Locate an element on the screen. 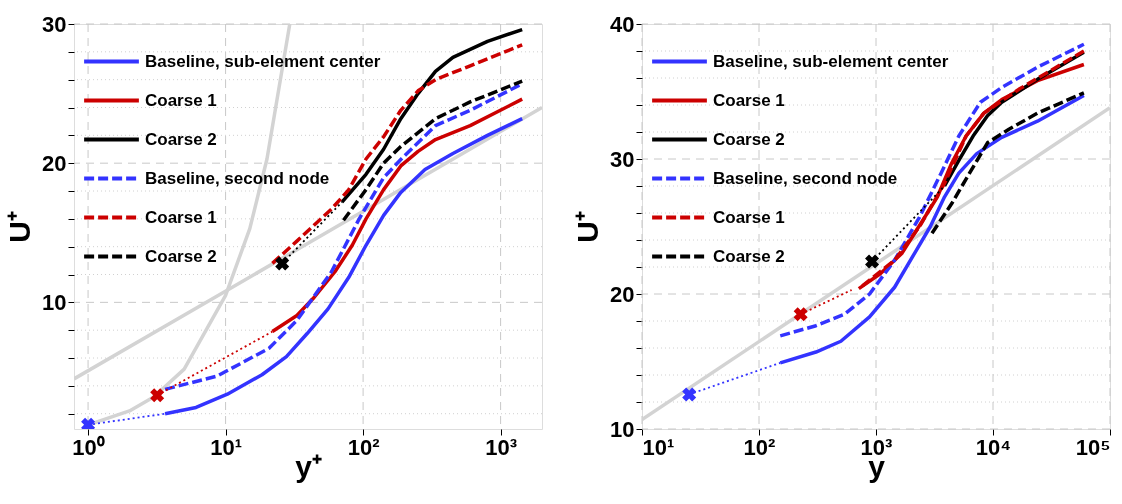  x-axis-title: y⁺ is located at coordinates (308, 466).